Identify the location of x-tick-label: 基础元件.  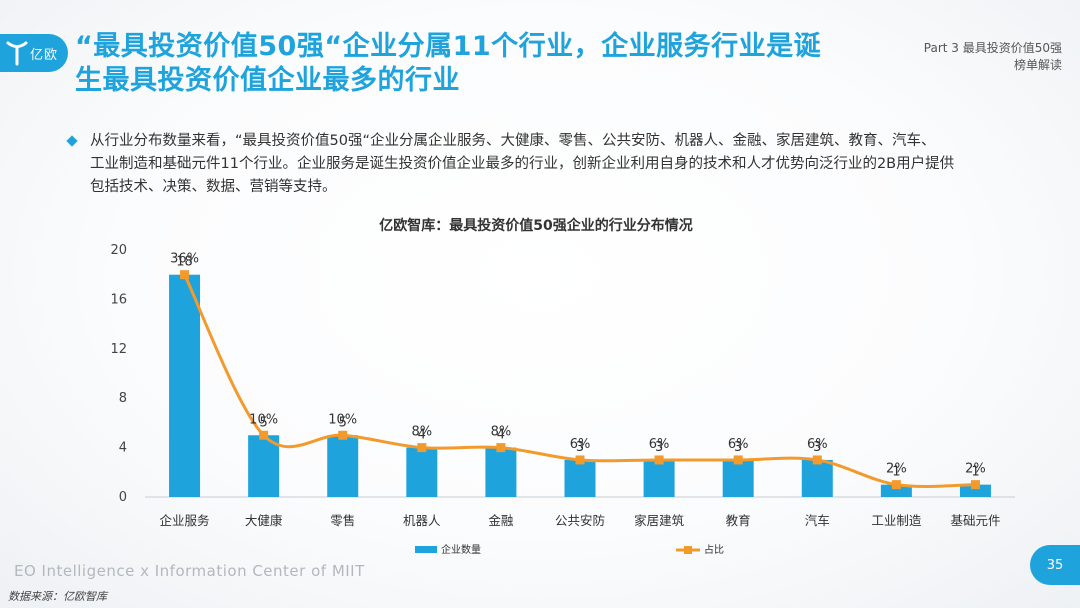
(975, 520).